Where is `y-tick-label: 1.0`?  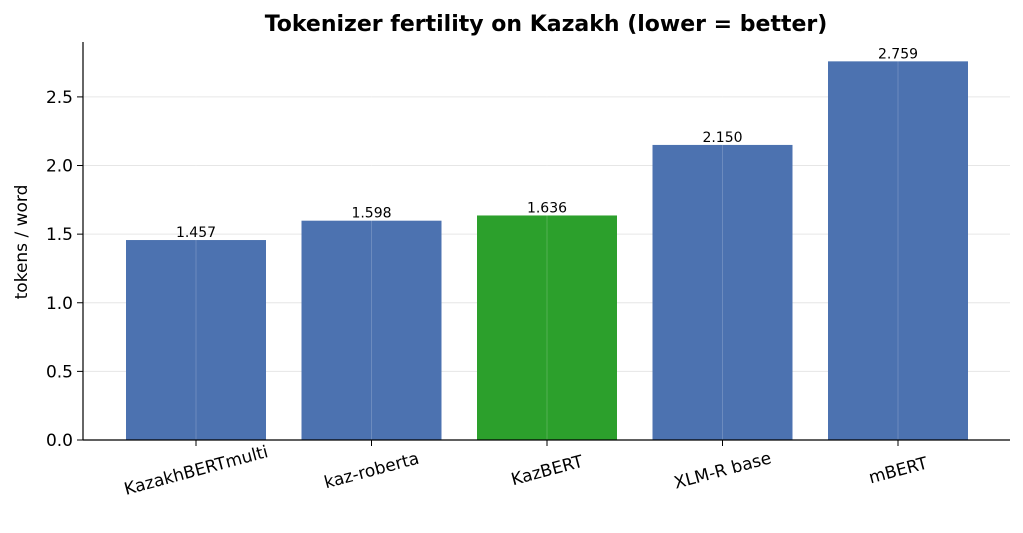
y-tick-label: 1.0 is located at coordinates (59, 304).